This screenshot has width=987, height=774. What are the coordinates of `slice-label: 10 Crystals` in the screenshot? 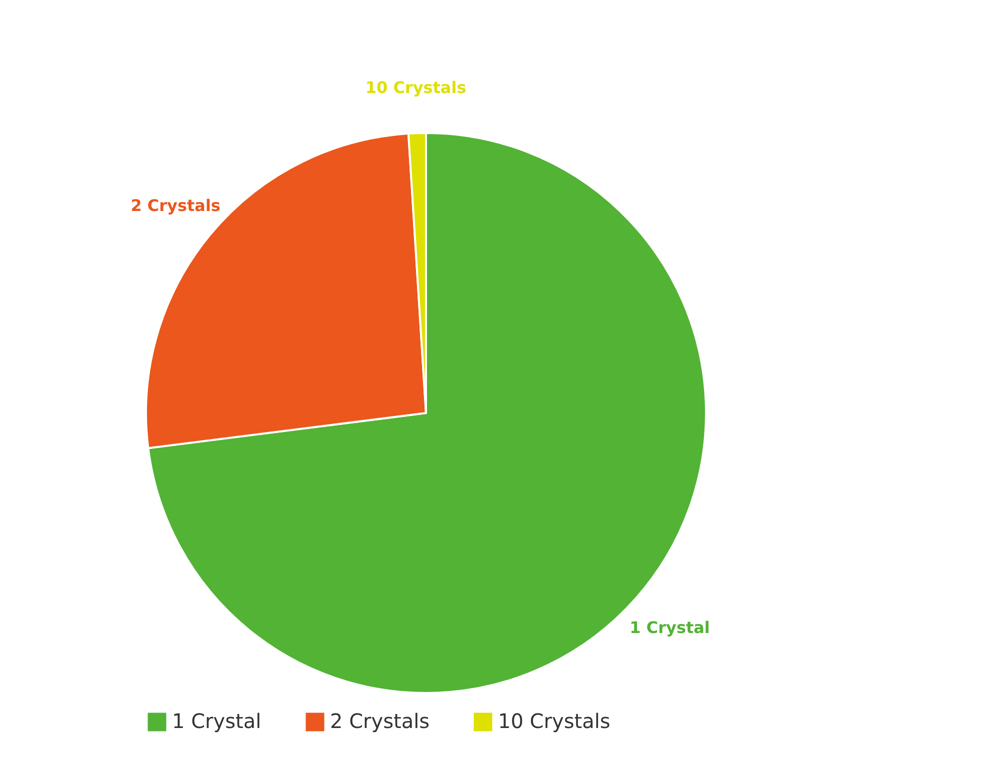 It's located at (415, 88).